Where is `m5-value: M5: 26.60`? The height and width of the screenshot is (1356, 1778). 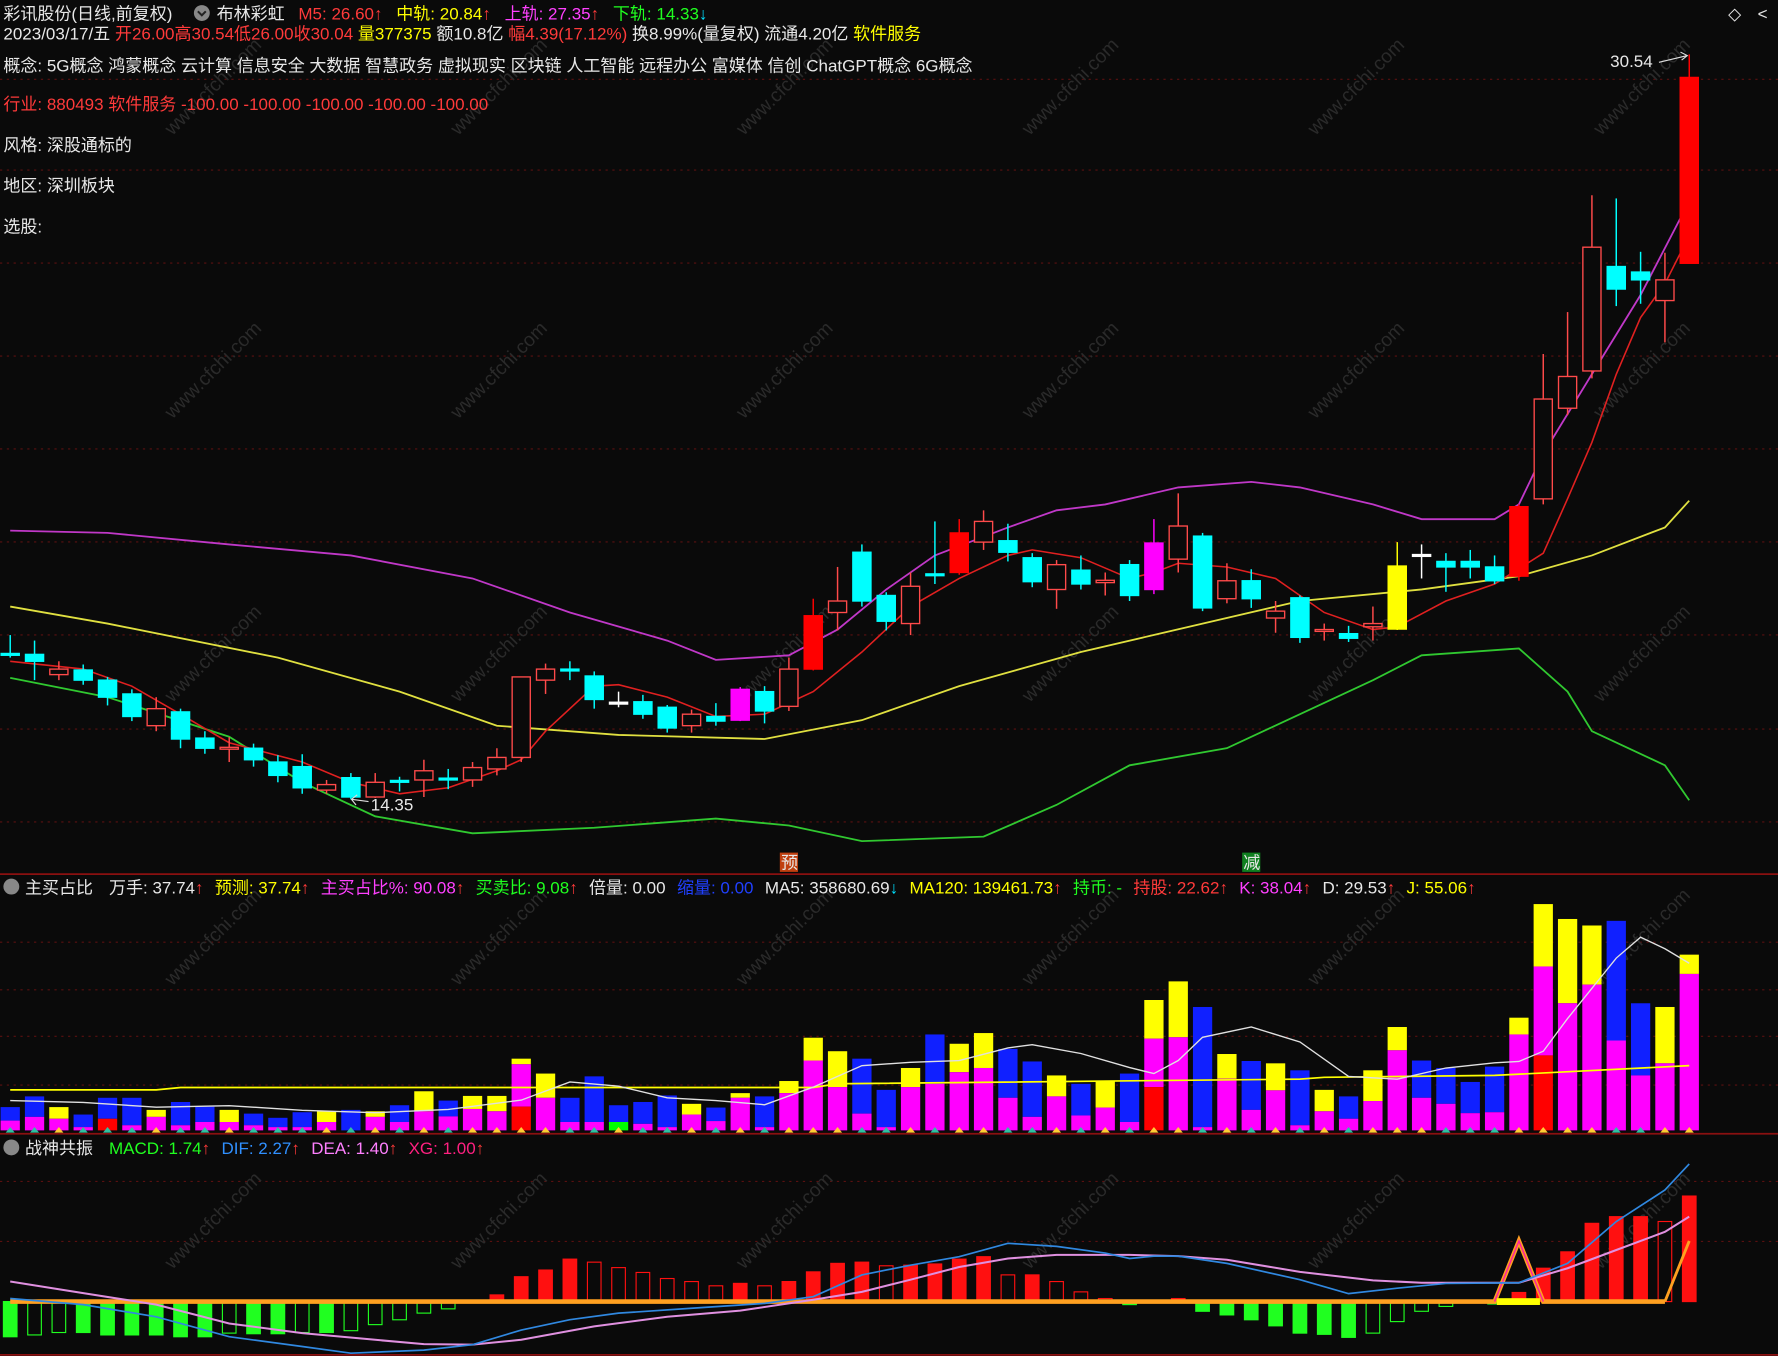 m5-value: M5: 26.60 is located at coordinates (336, 13).